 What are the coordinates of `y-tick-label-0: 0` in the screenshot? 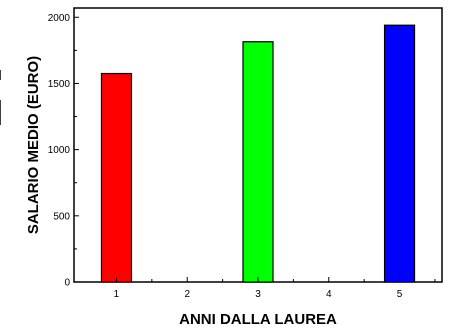 It's located at (67, 283).